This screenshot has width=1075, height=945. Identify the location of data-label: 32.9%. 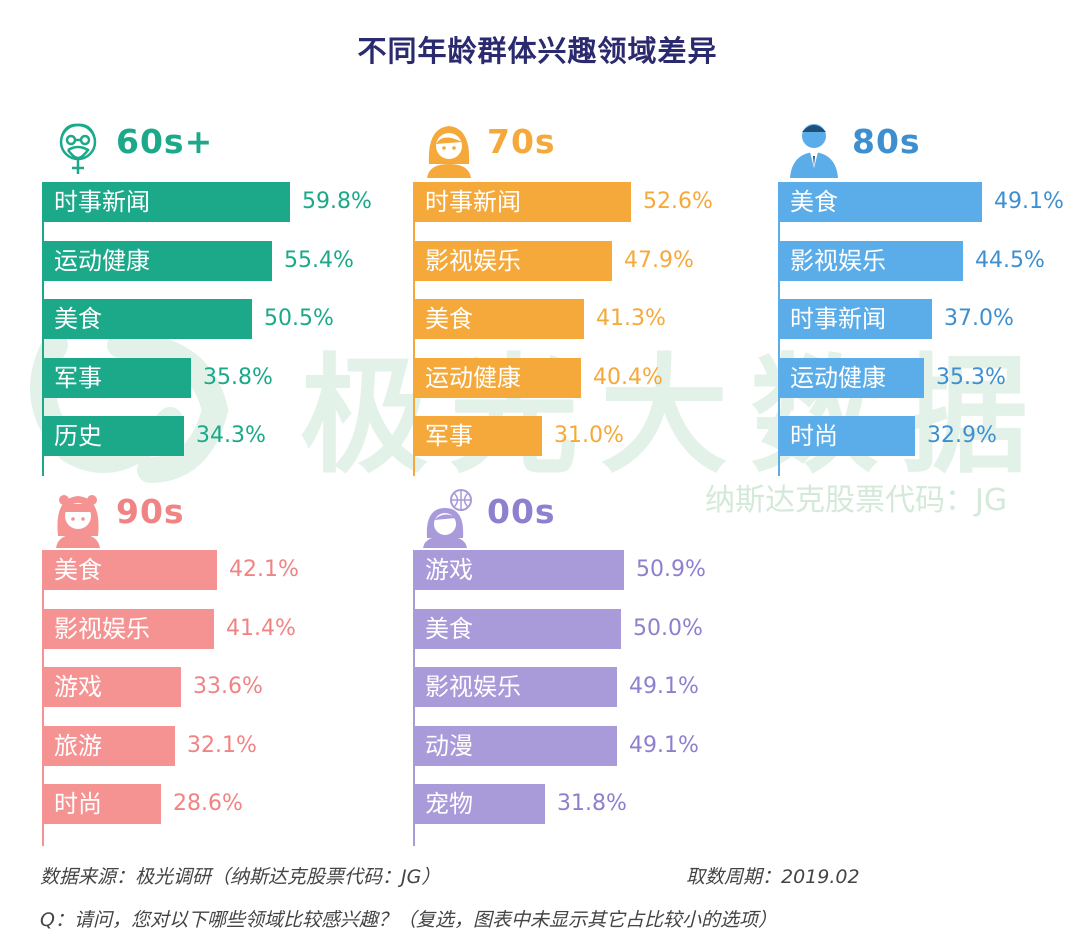
(962, 435).